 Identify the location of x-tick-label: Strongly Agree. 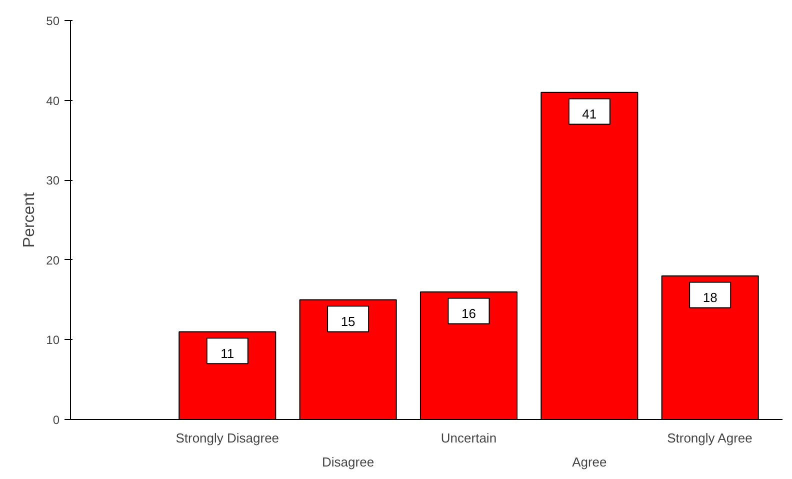
(709, 438).